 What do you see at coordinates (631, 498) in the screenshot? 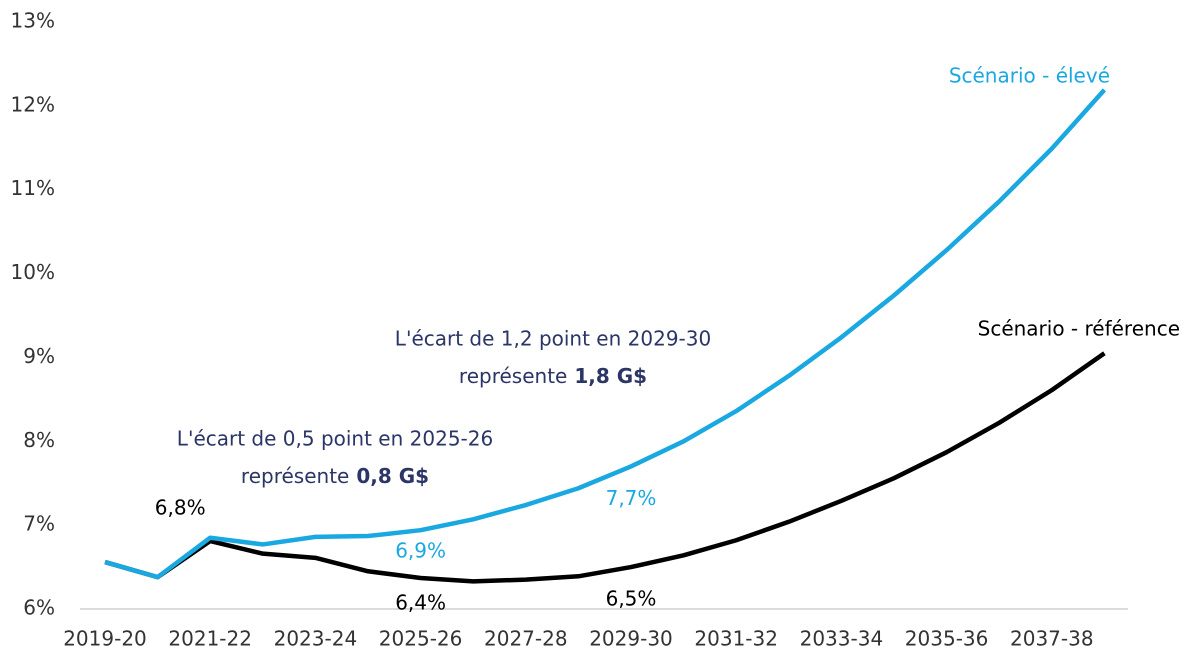
I see `data-label: 7,7%` at bounding box center [631, 498].